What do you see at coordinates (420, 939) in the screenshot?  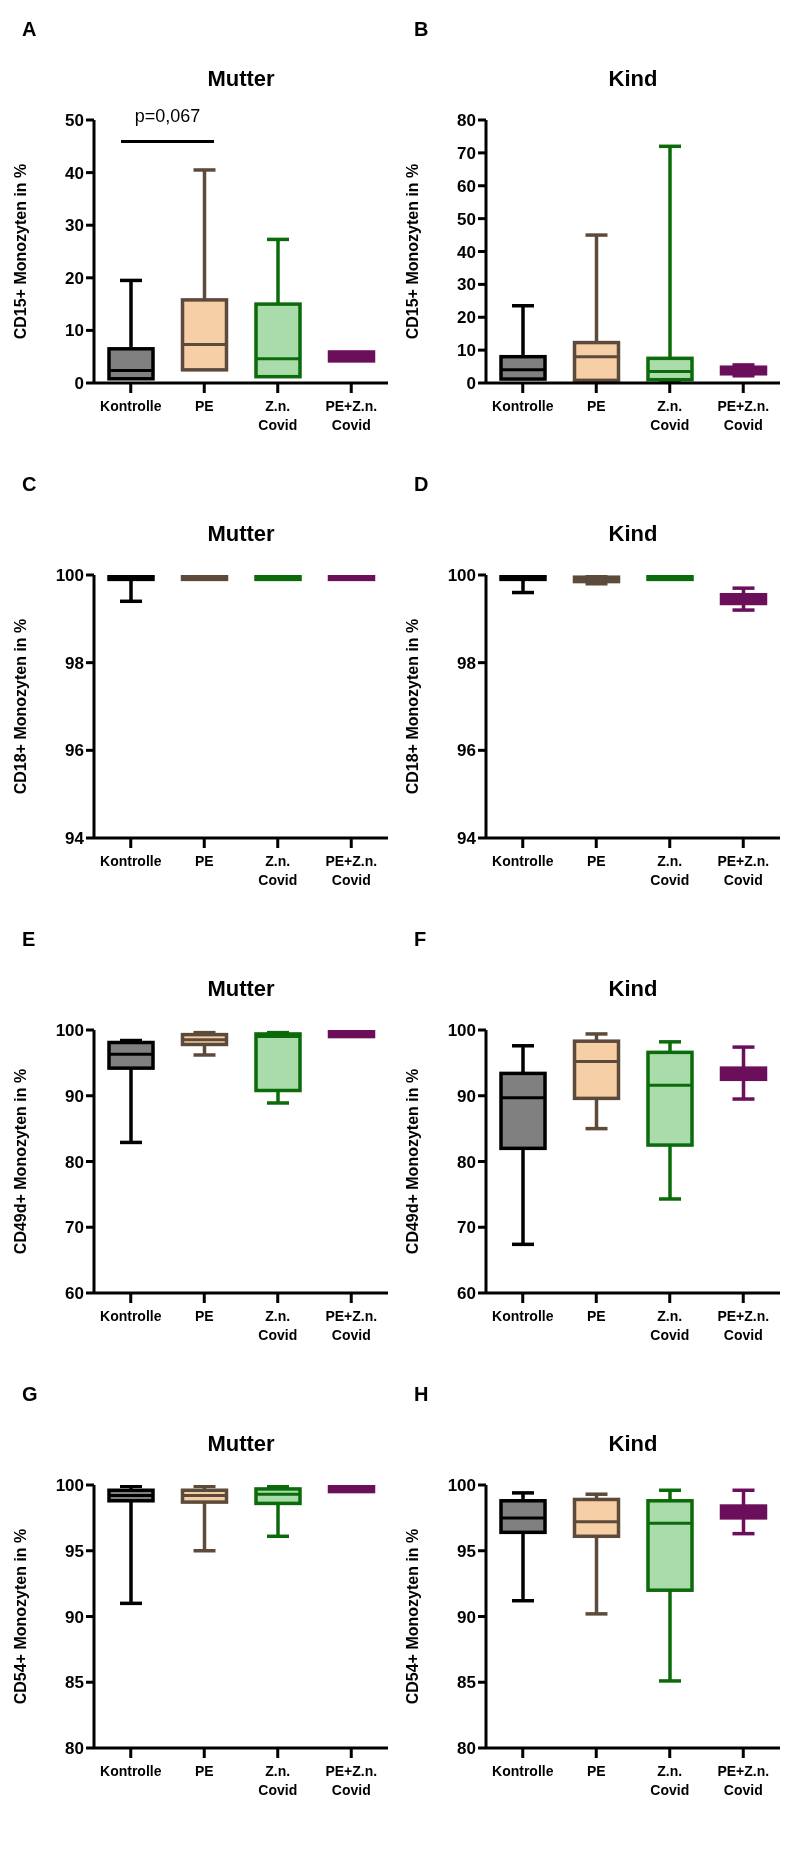 I see `text: F` at bounding box center [420, 939].